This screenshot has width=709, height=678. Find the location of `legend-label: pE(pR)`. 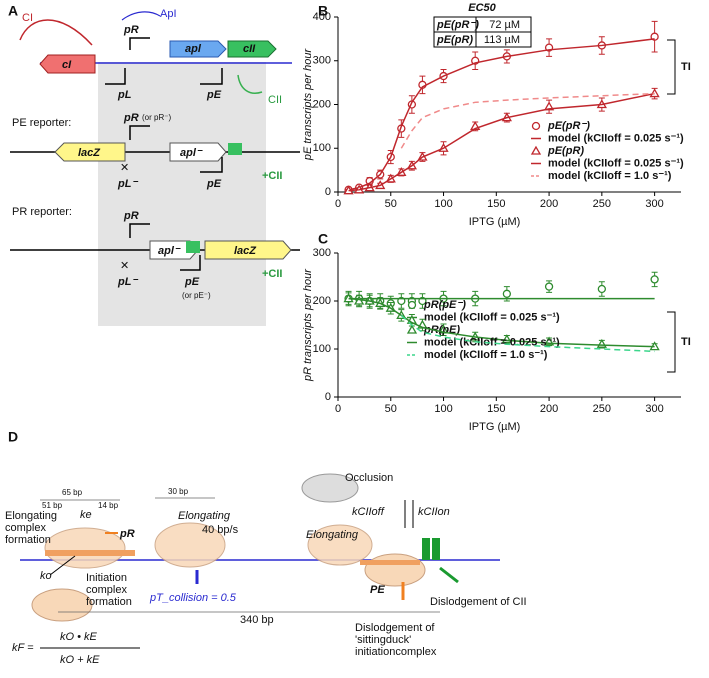

legend-label: pE(pR) is located at coordinates (565, 151).